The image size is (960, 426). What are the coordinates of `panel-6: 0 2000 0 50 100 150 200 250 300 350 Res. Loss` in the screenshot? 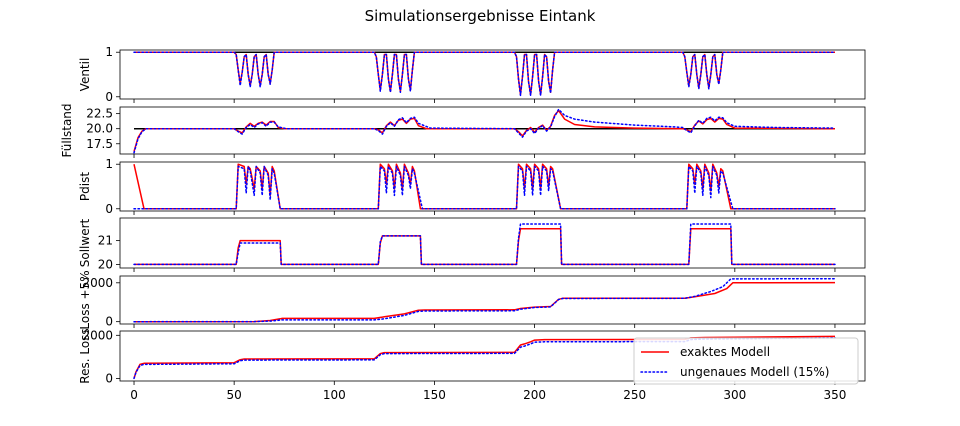 It's located at (472, 365).